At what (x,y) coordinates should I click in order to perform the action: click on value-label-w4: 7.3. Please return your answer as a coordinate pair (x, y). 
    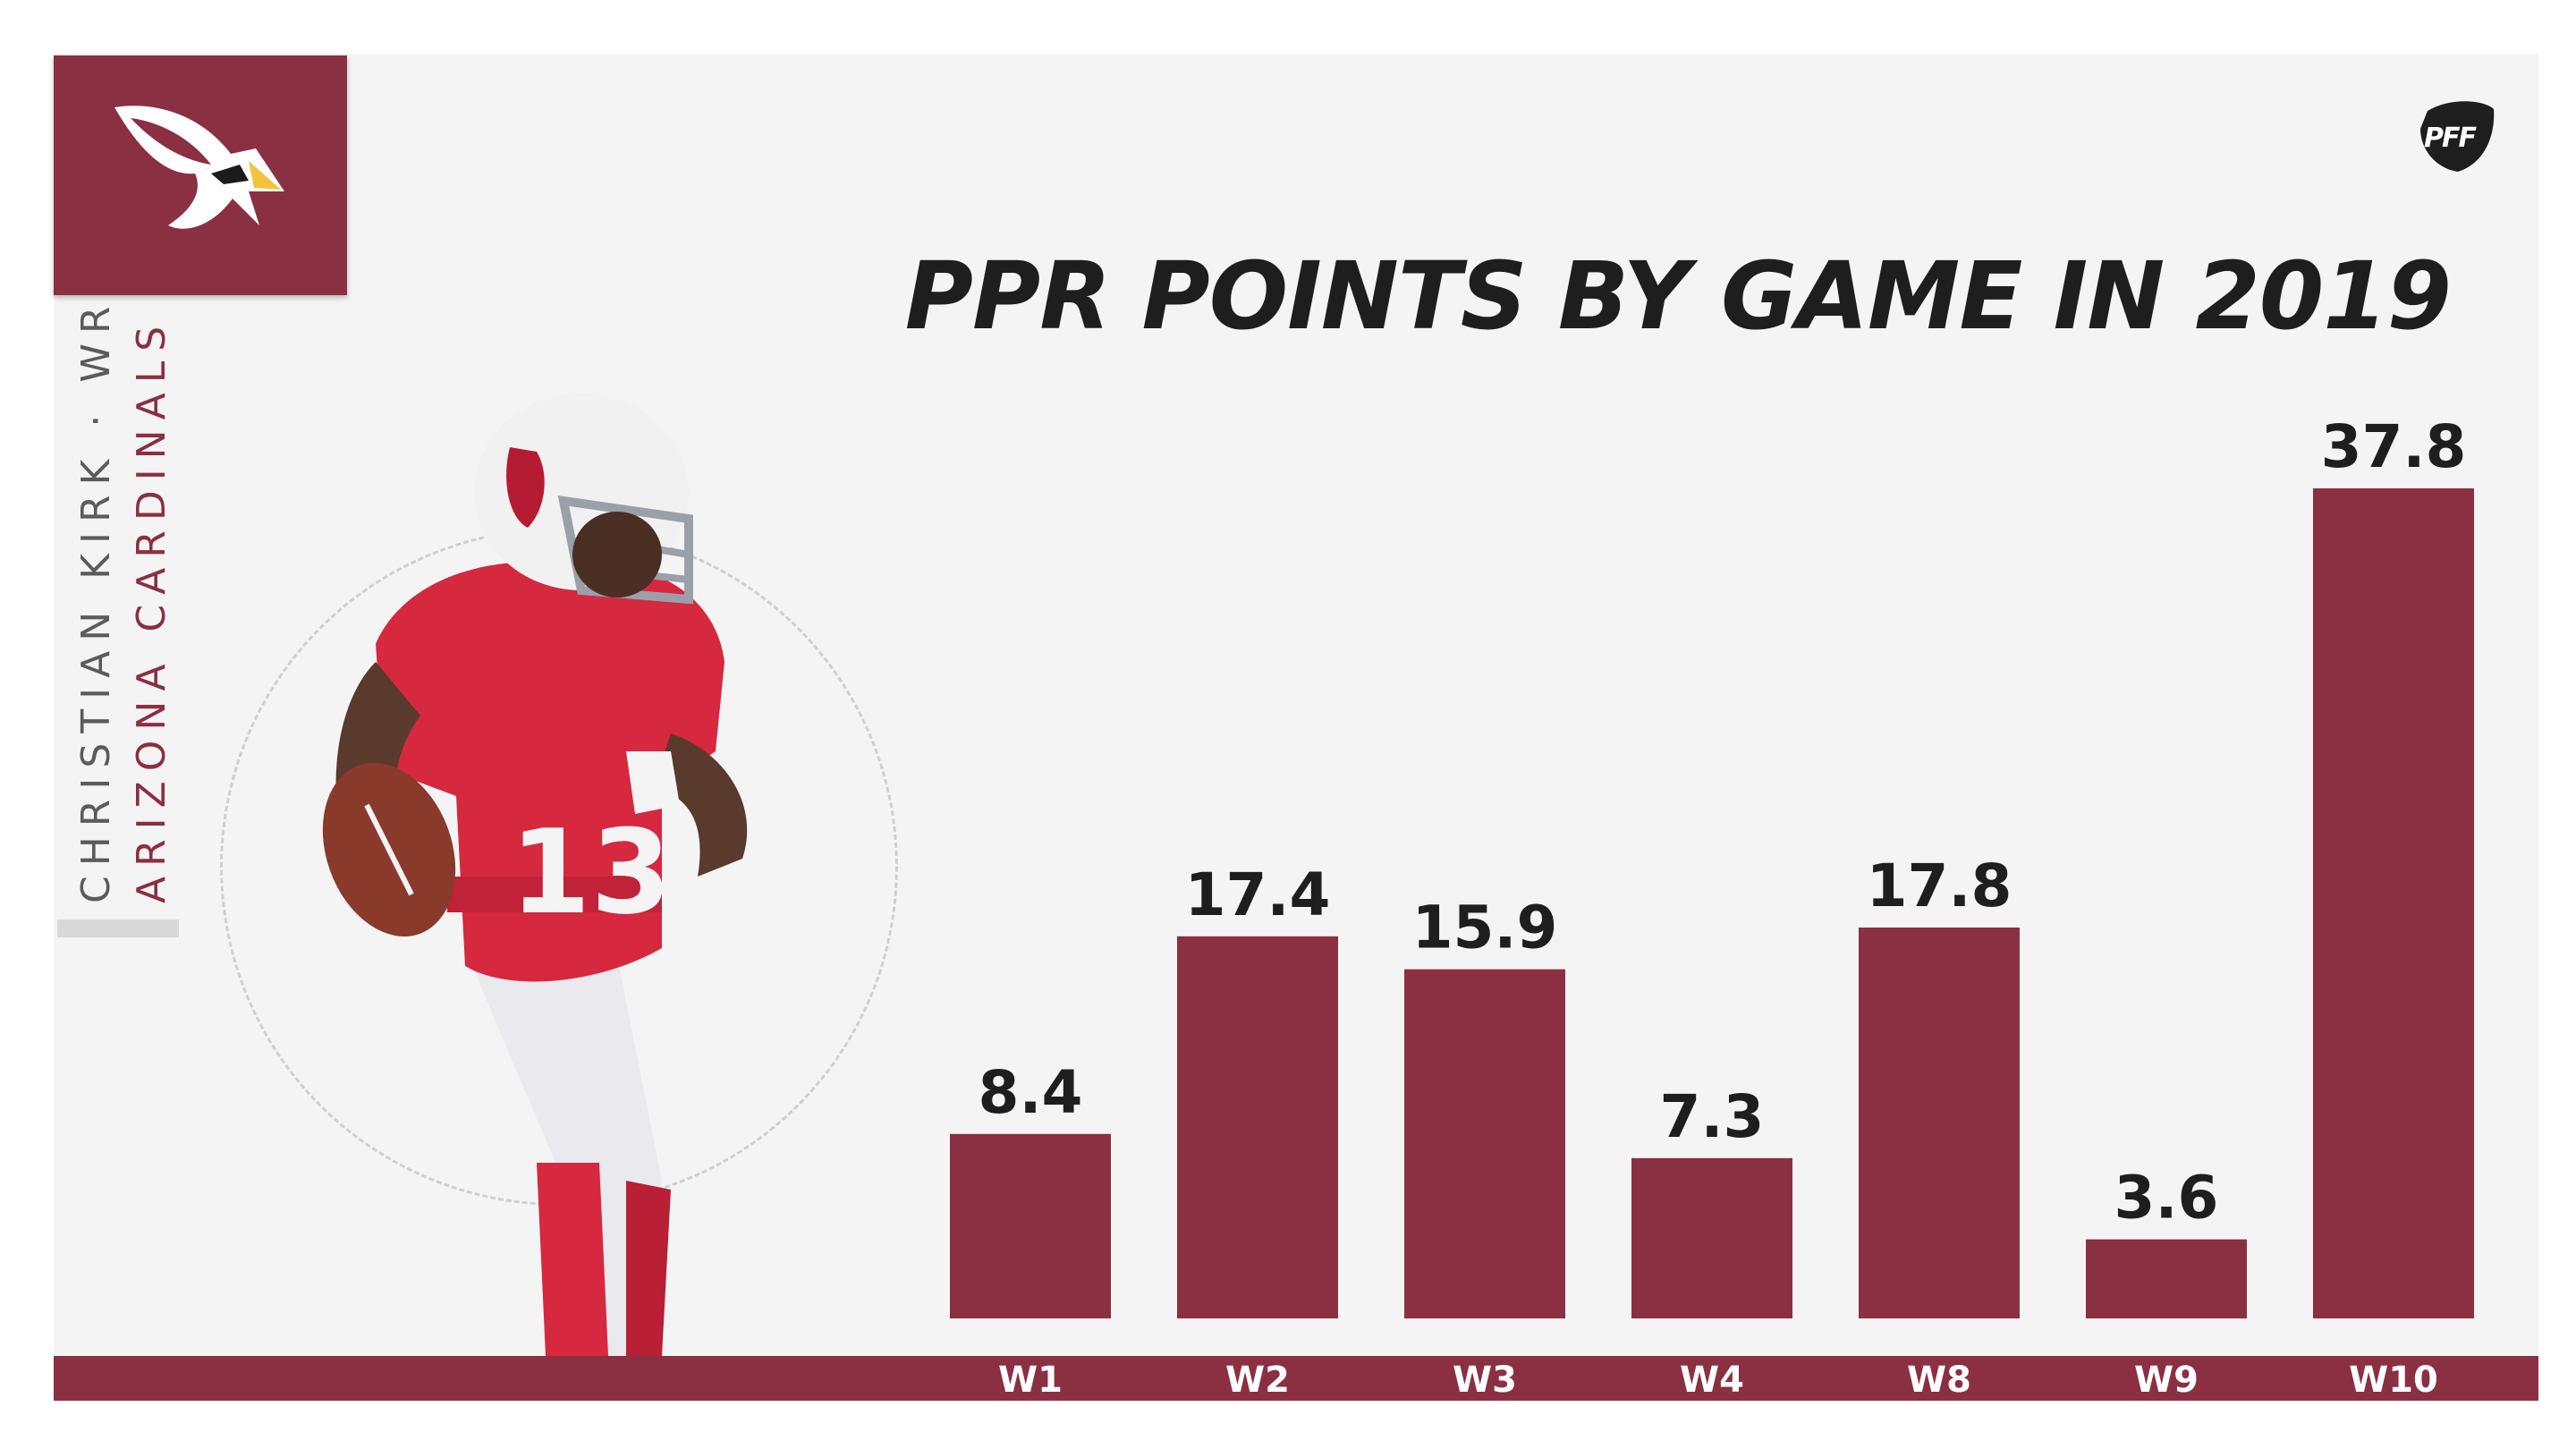
    Looking at the image, I should click on (1712, 1116).